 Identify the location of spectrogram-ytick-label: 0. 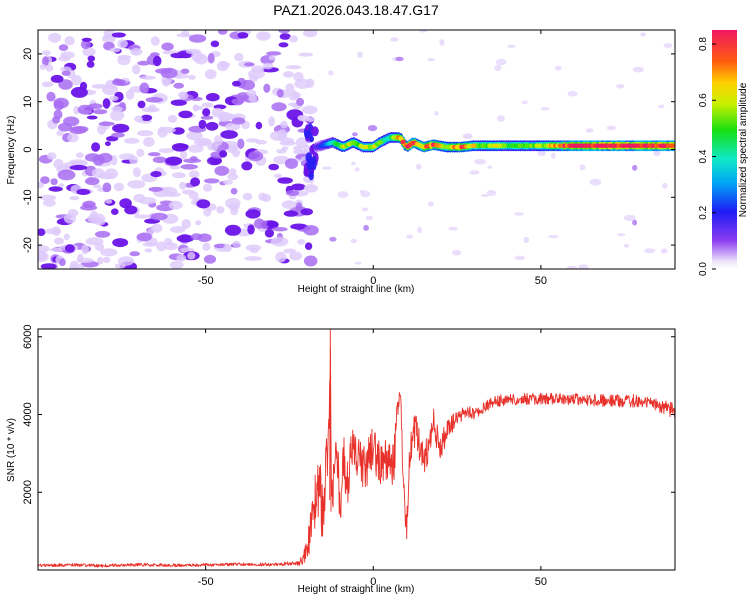
(28, 149).